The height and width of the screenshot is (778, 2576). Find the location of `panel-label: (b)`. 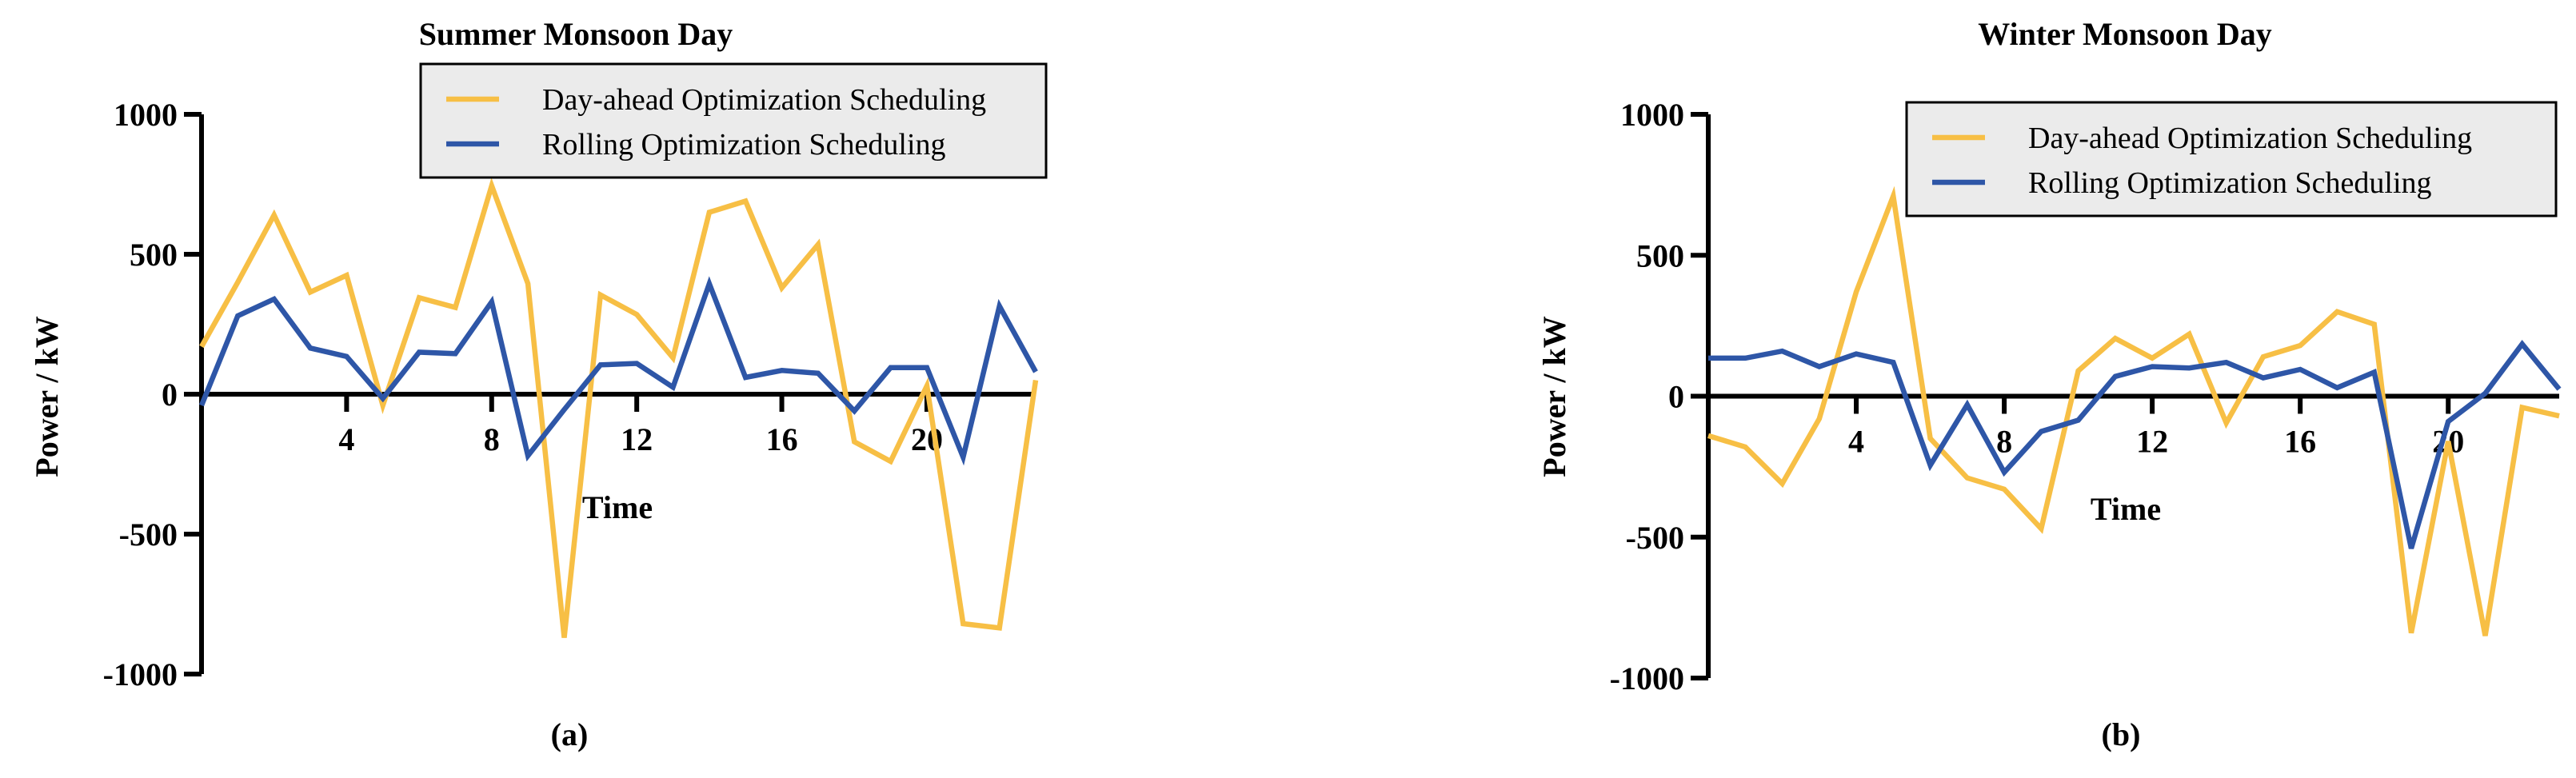

panel-label: (b) is located at coordinates (2121, 734).